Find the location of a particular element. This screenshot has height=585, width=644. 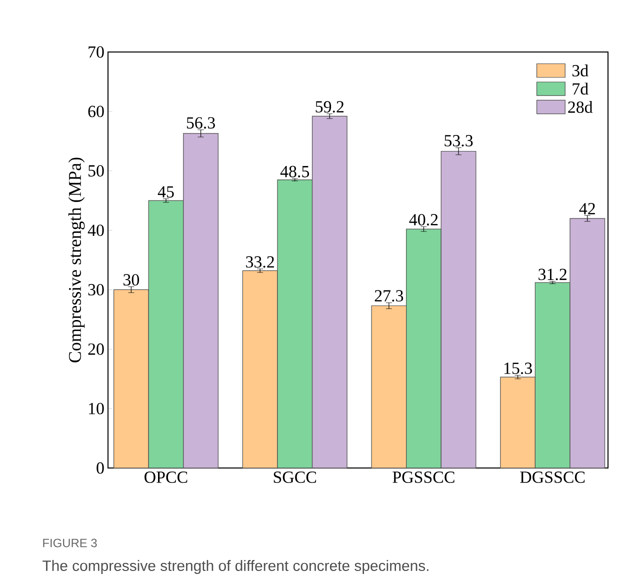

y-axis-title: Compressive strength (MPa) is located at coordinates (76, 260).